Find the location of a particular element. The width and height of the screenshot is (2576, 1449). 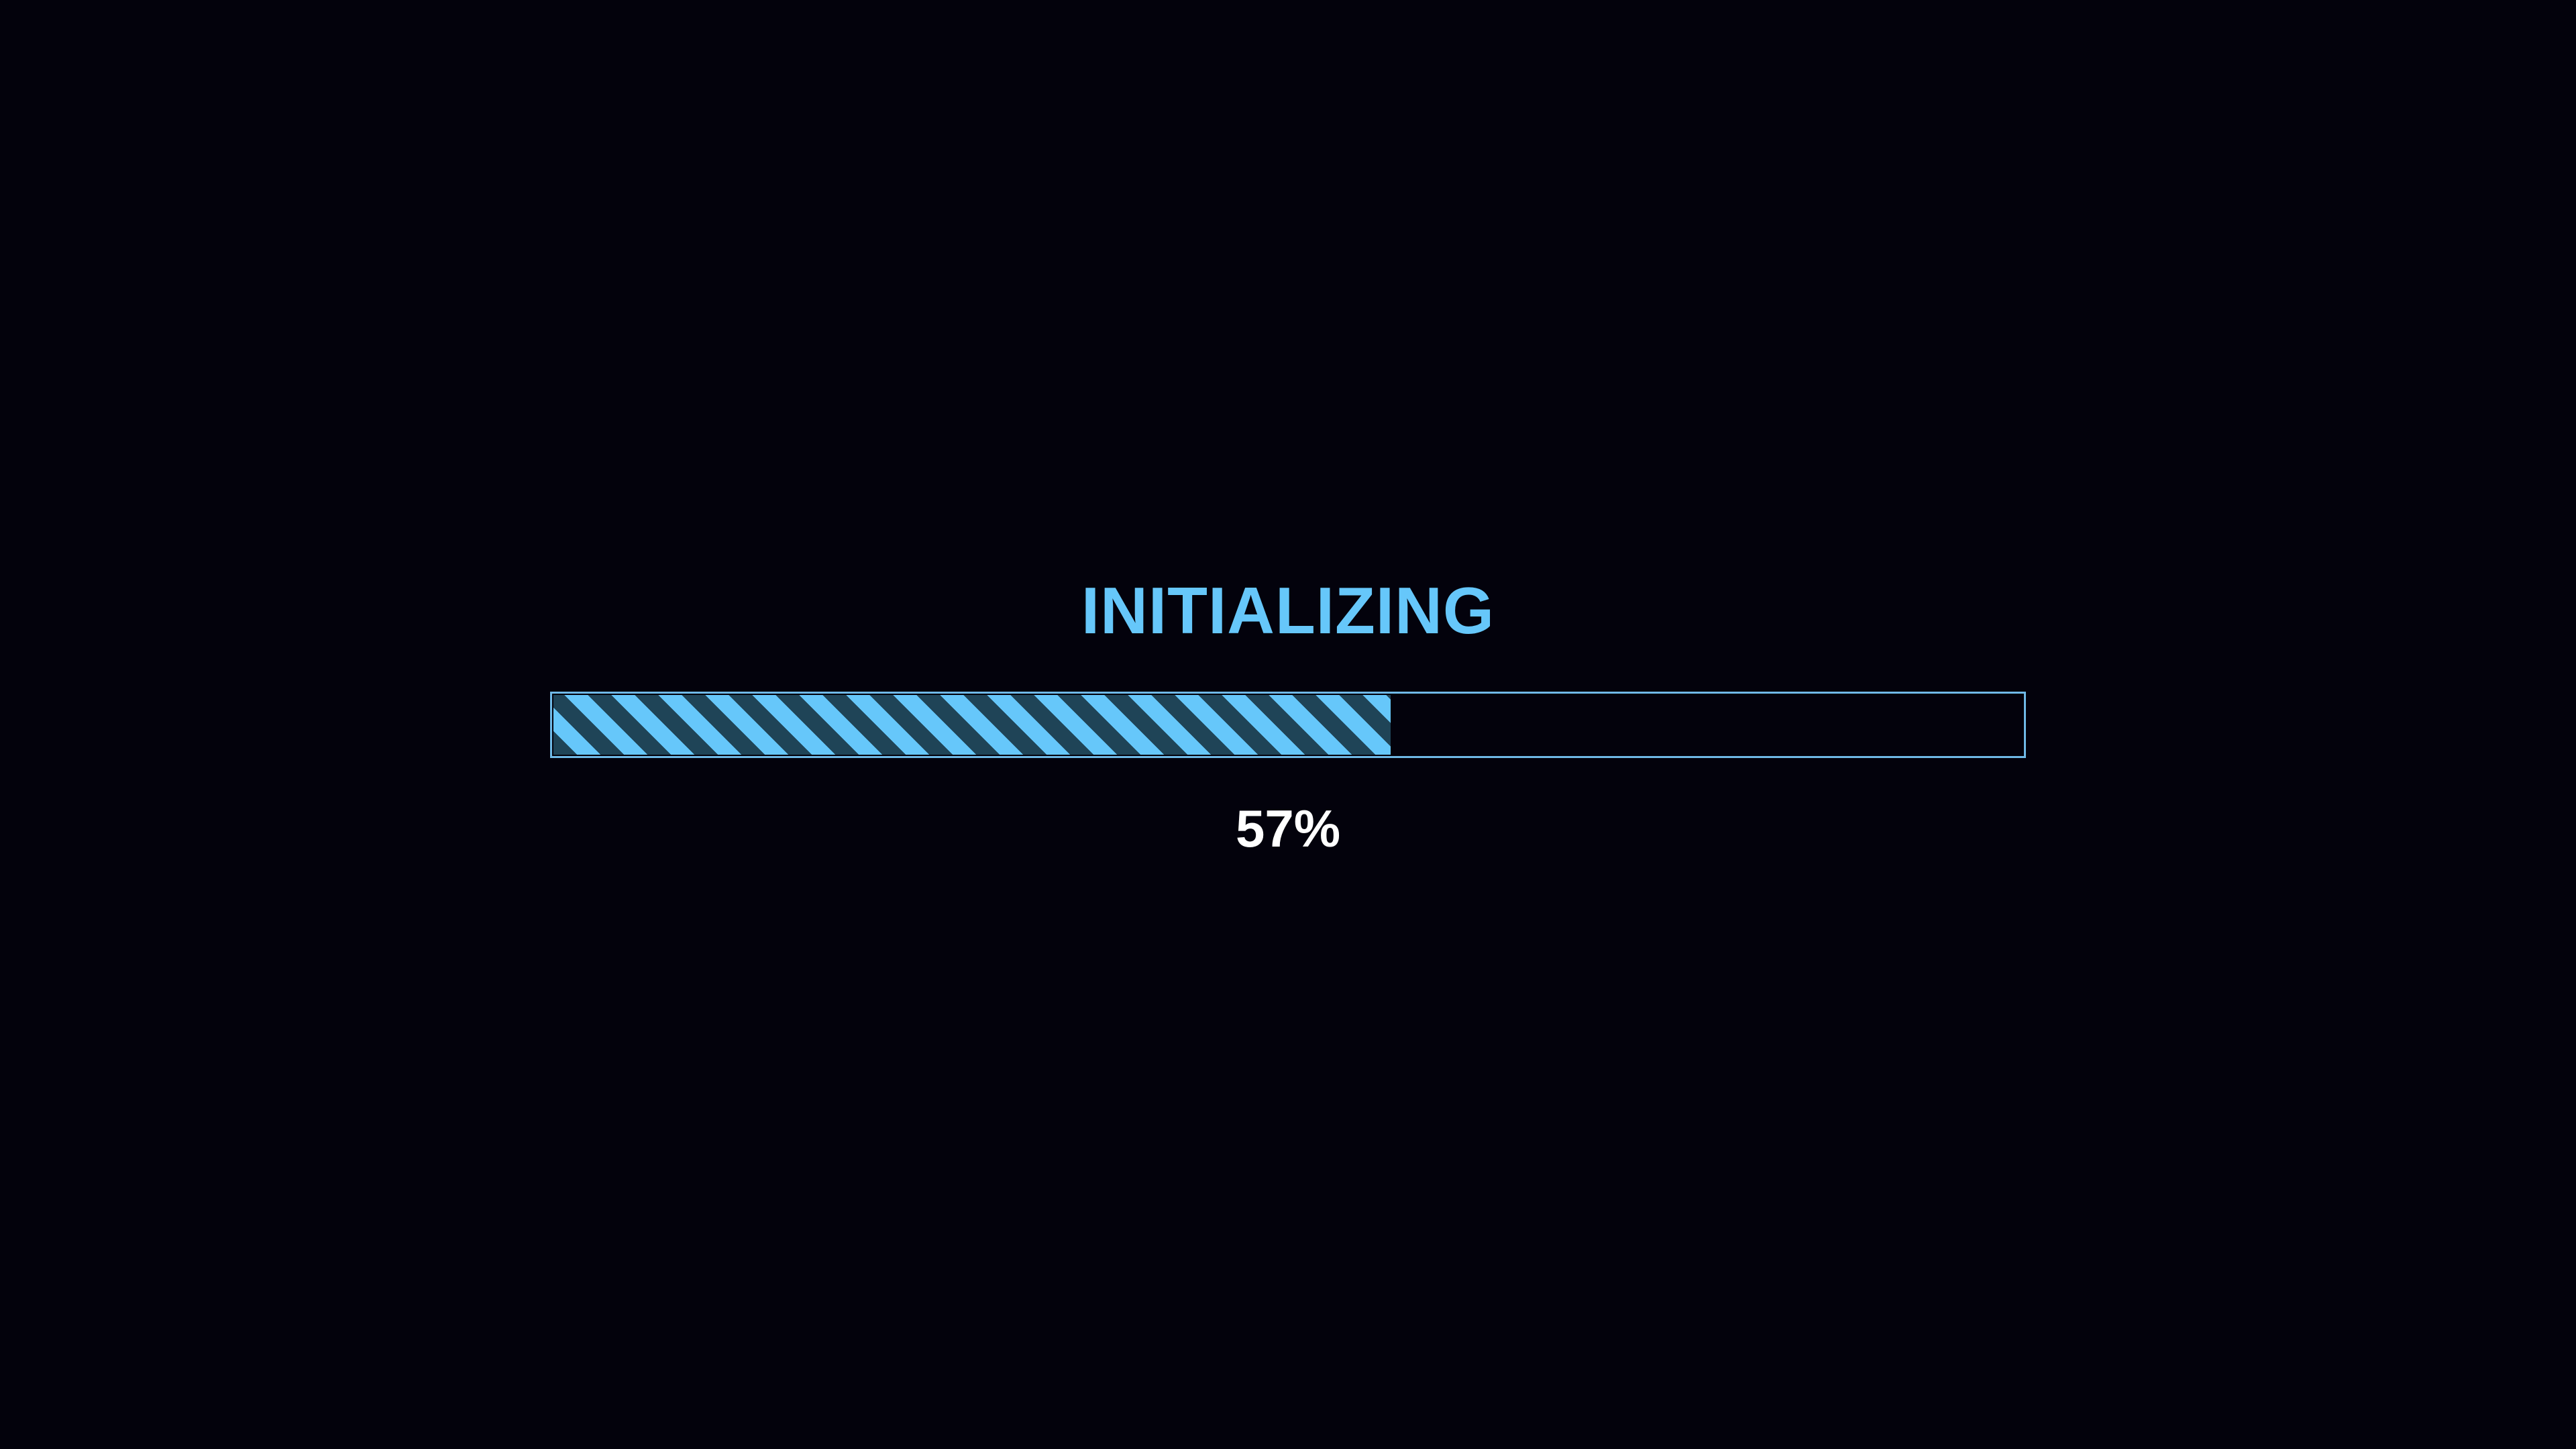

progress-bar is located at coordinates (1288, 725).